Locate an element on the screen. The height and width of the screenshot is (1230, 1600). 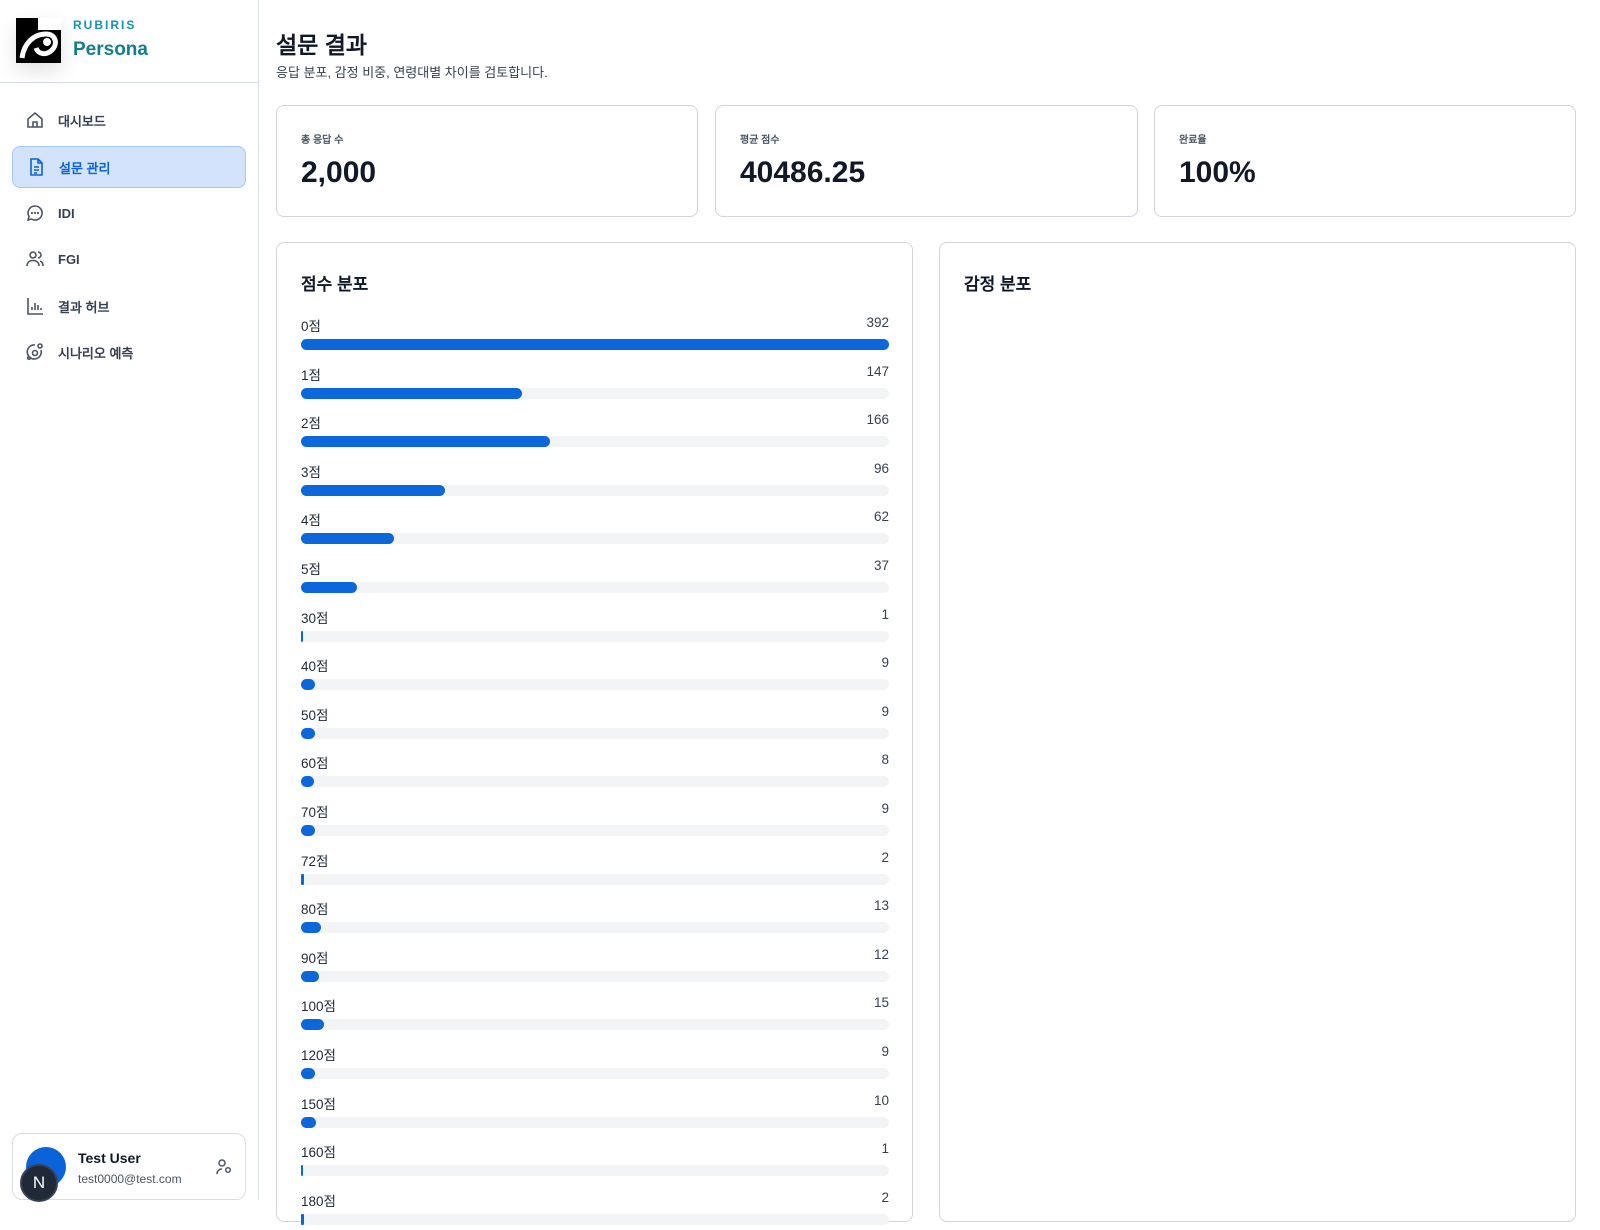
score-row: 4점 62 is located at coordinates (595, 529).